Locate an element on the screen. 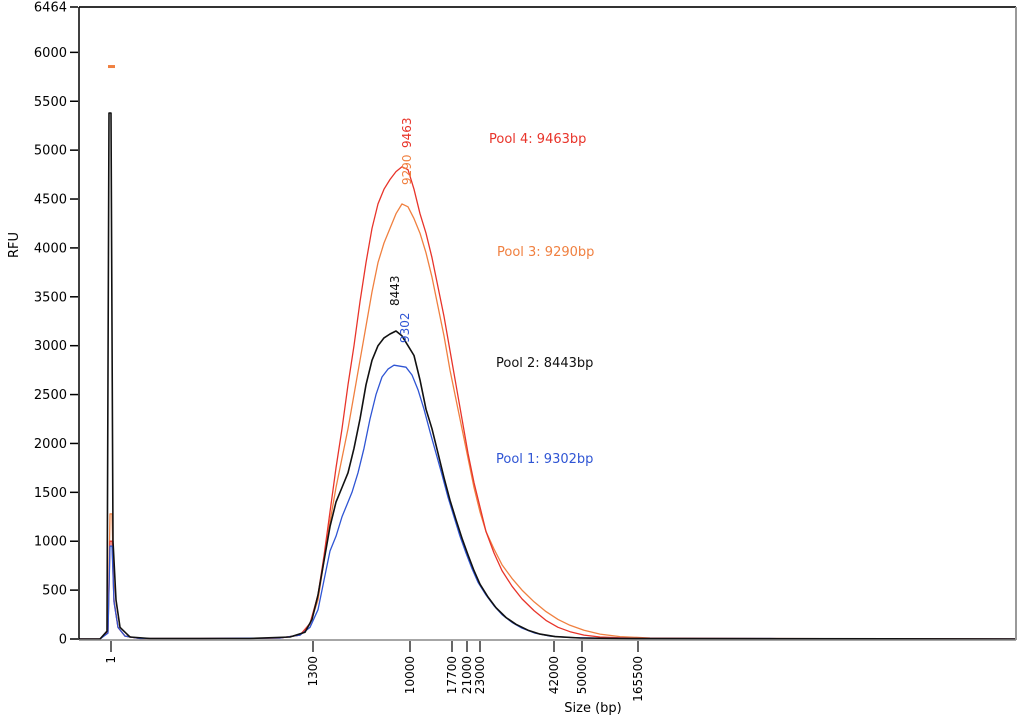 The image size is (1024, 722). x-tick-label: 21000 is located at coordinates (467, 675).